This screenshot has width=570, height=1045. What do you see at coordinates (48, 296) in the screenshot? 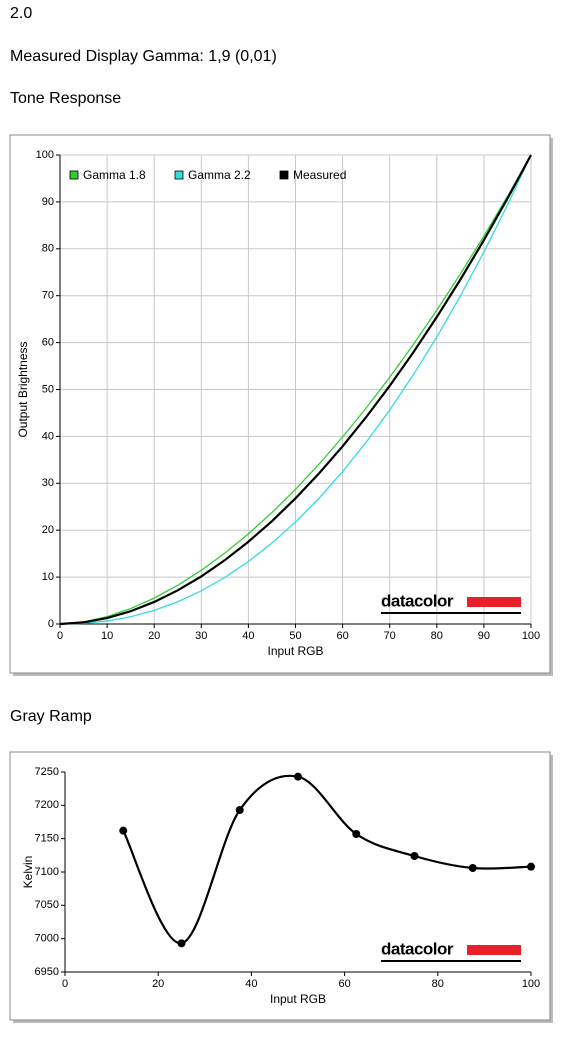
I see `y-tick-label: 70` at bounding box center [48, 296].